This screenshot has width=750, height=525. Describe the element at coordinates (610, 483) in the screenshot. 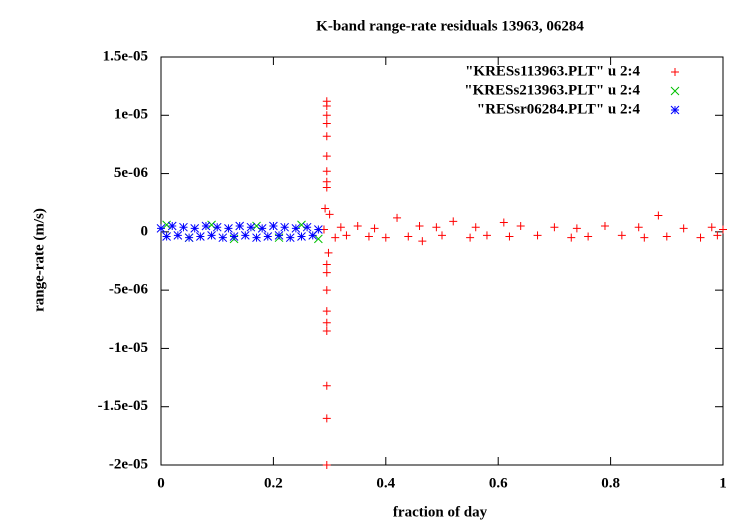

I see `x-tick-label: 0.8` at that location.